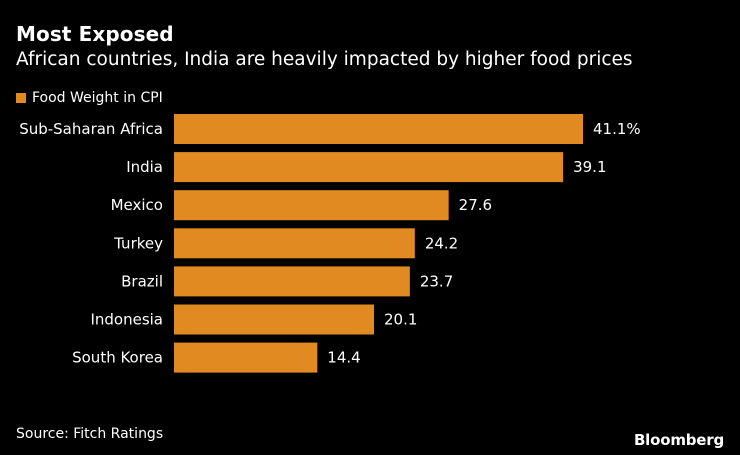 This screenshot has width=740, height=455. I want to click on source-note: Source: Fitch Ratings, so click(90, 434).